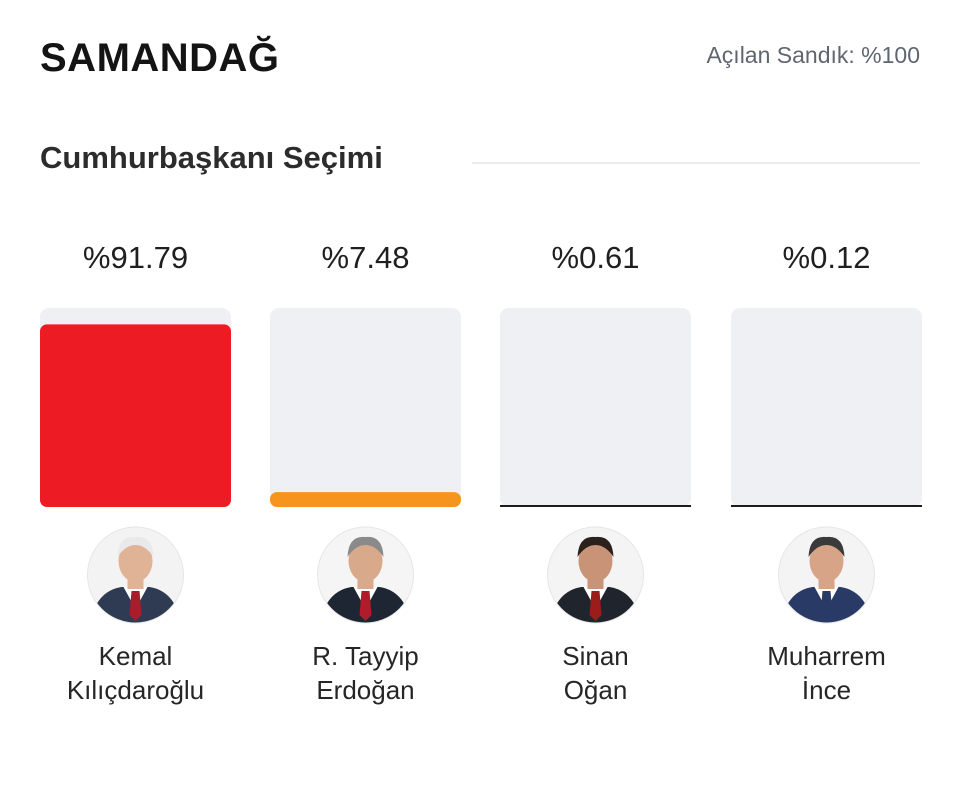 The height and width of the screenshot is (790, 960). I want to click on candidate-name-line: İnce, so click(826, 690).